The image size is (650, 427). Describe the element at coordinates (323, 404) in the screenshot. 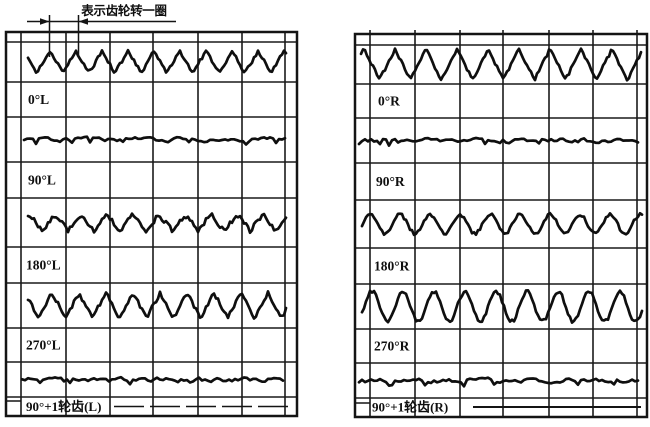

I see `leader-lines` at that location.